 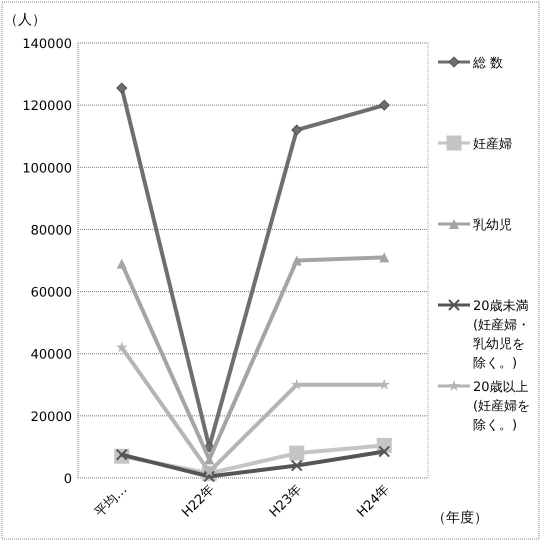 What do you see at coordinates (488, 63) in the screenshot?
I see `legend-label: 総 数` at bounding box center [488, 63].